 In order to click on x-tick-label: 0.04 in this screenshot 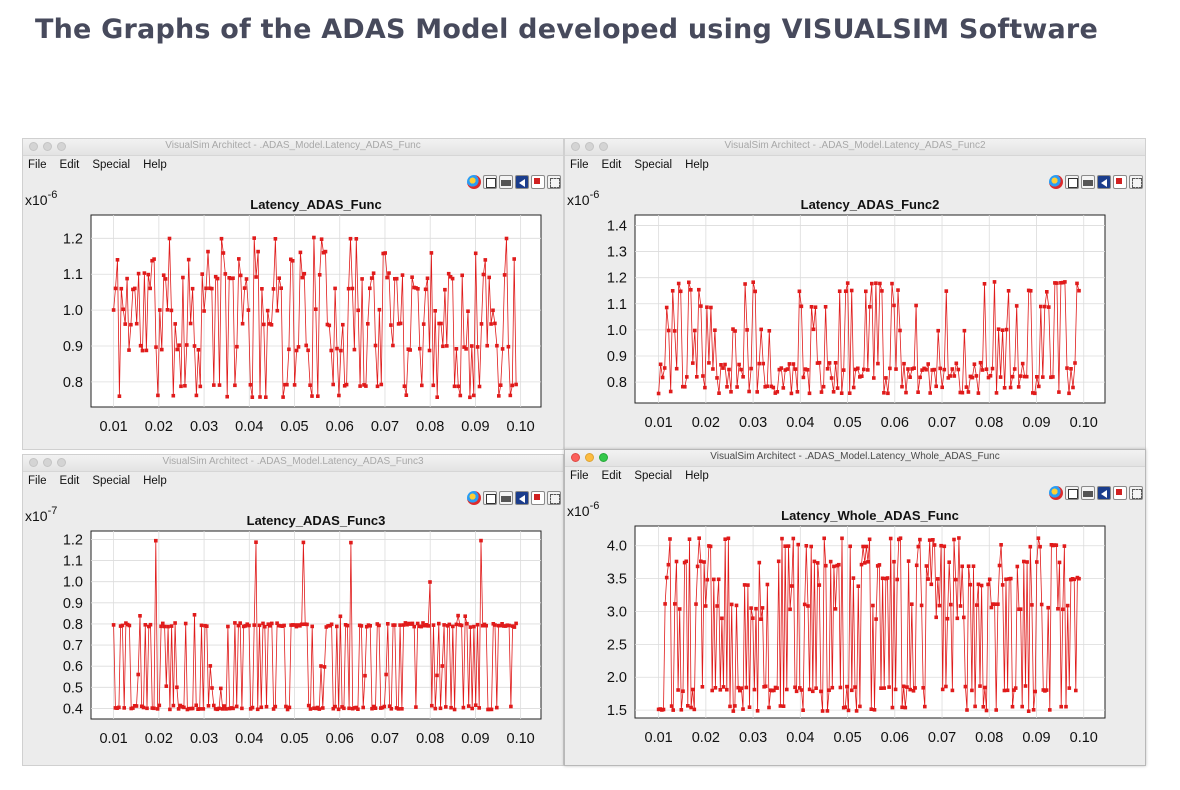, I will do `click(249, 739)`.